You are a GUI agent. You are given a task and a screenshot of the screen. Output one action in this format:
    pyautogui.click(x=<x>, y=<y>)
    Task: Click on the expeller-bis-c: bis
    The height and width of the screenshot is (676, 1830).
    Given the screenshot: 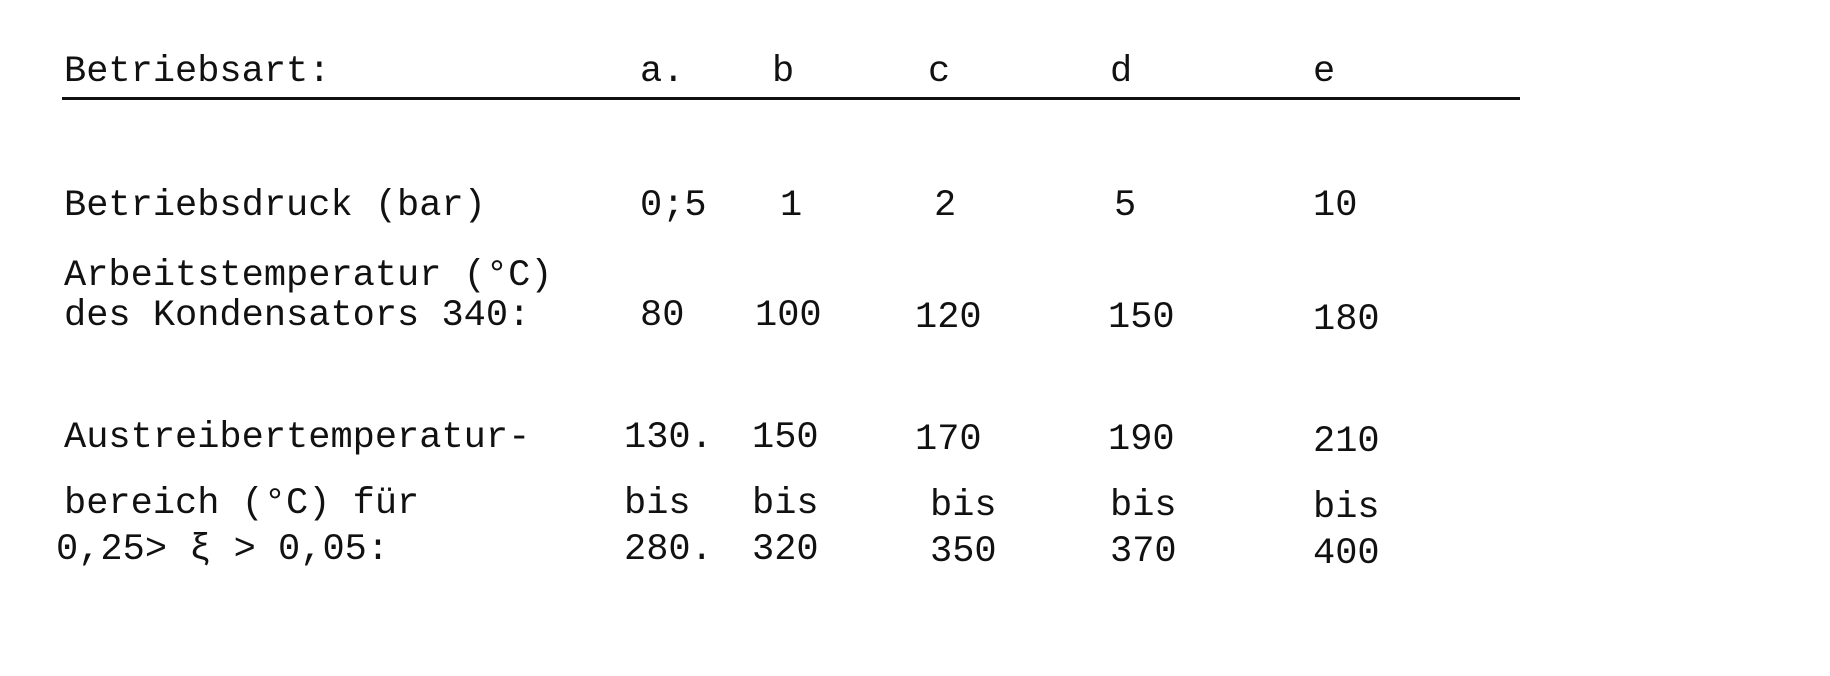 What is the action you would take?
    pyautogui.click(x=963, y=506)
    